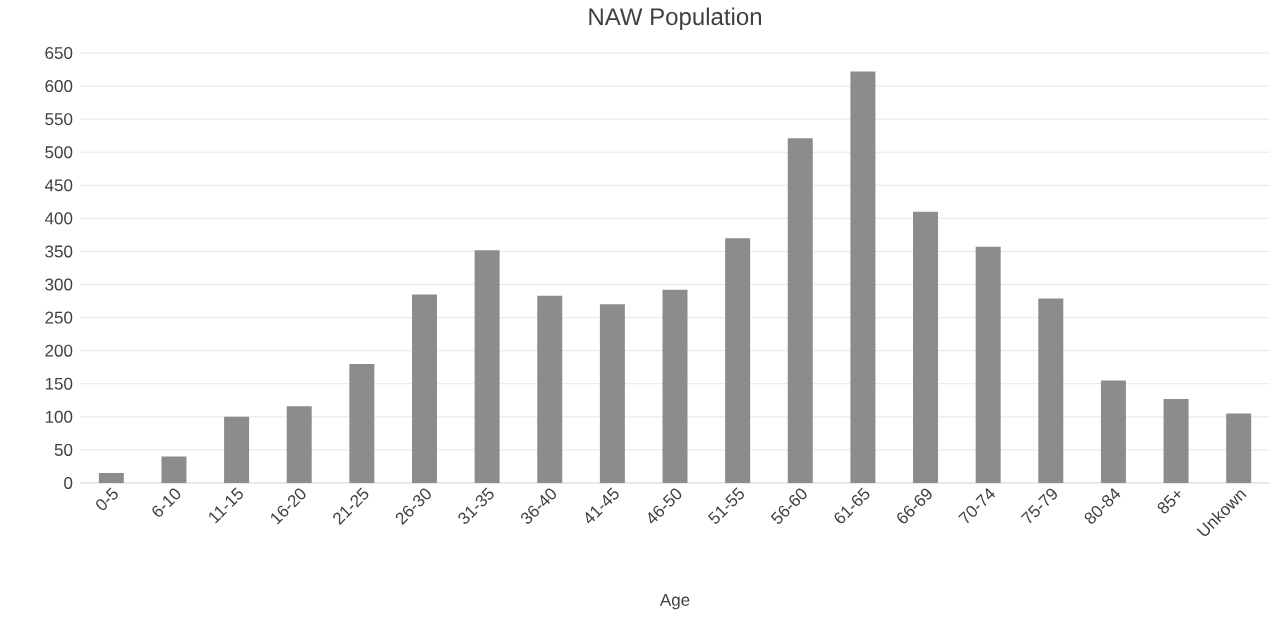 Image resolution: width=1284 pixels, height=641 pixels. I want to click on y-tick-label: 0, so click(68, 482).